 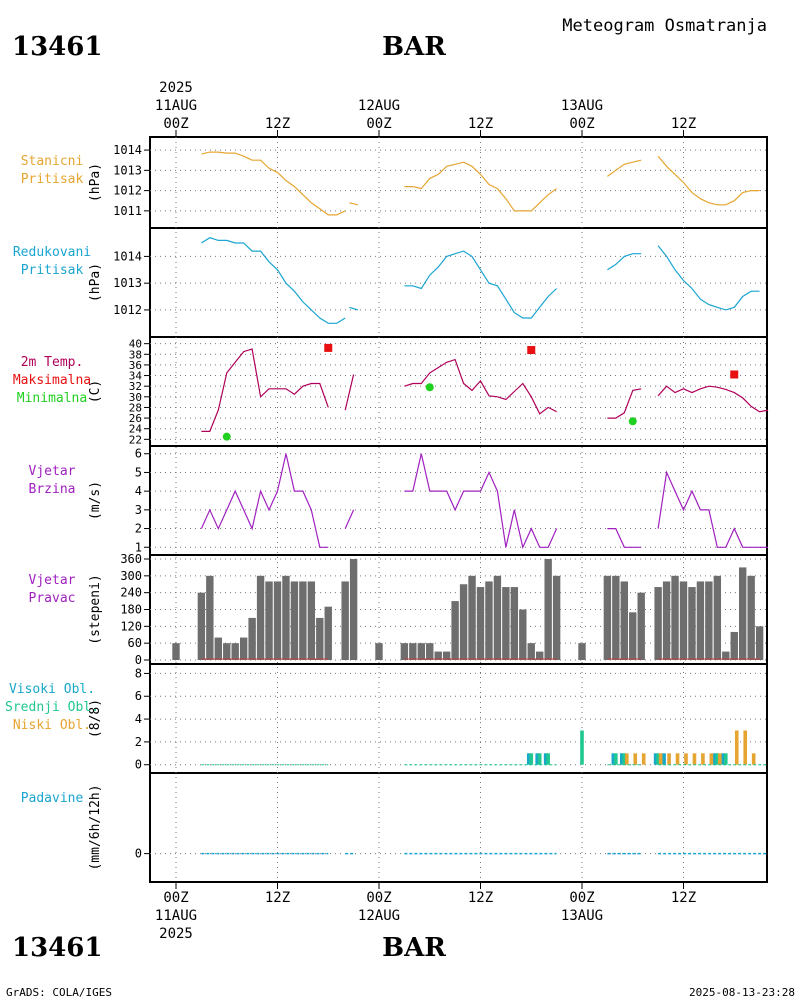 What do you see at coordinates (176, 88) in the screenshot?
I see `year-label-top: 2025` at bounding box center [176, 88].